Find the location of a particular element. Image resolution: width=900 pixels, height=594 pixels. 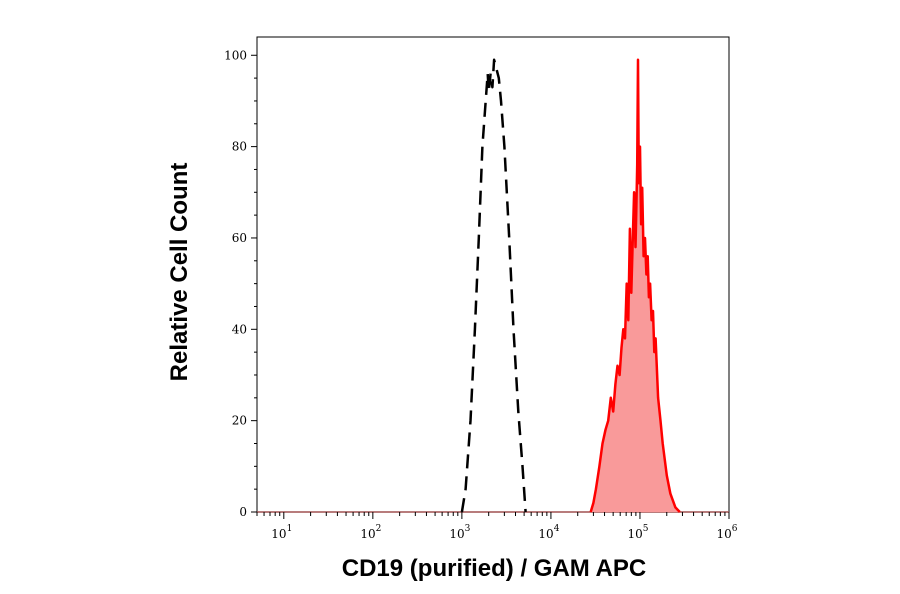

sample-histogram-line is located at coordinates (635, 285).